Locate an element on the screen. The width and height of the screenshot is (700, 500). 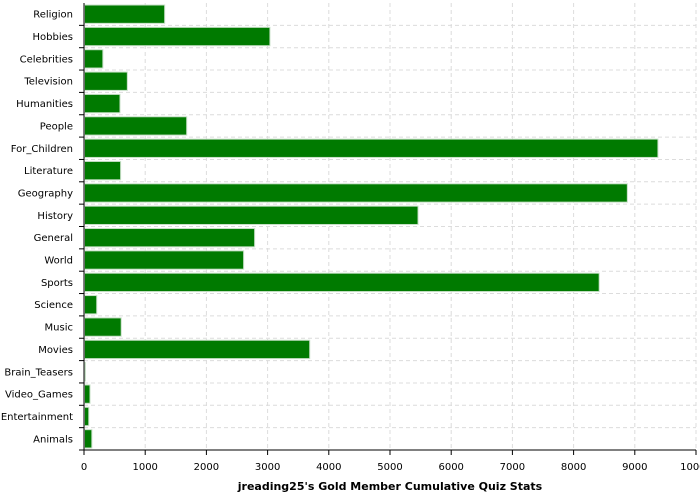
bar-general is located at coordinates (170, 238).